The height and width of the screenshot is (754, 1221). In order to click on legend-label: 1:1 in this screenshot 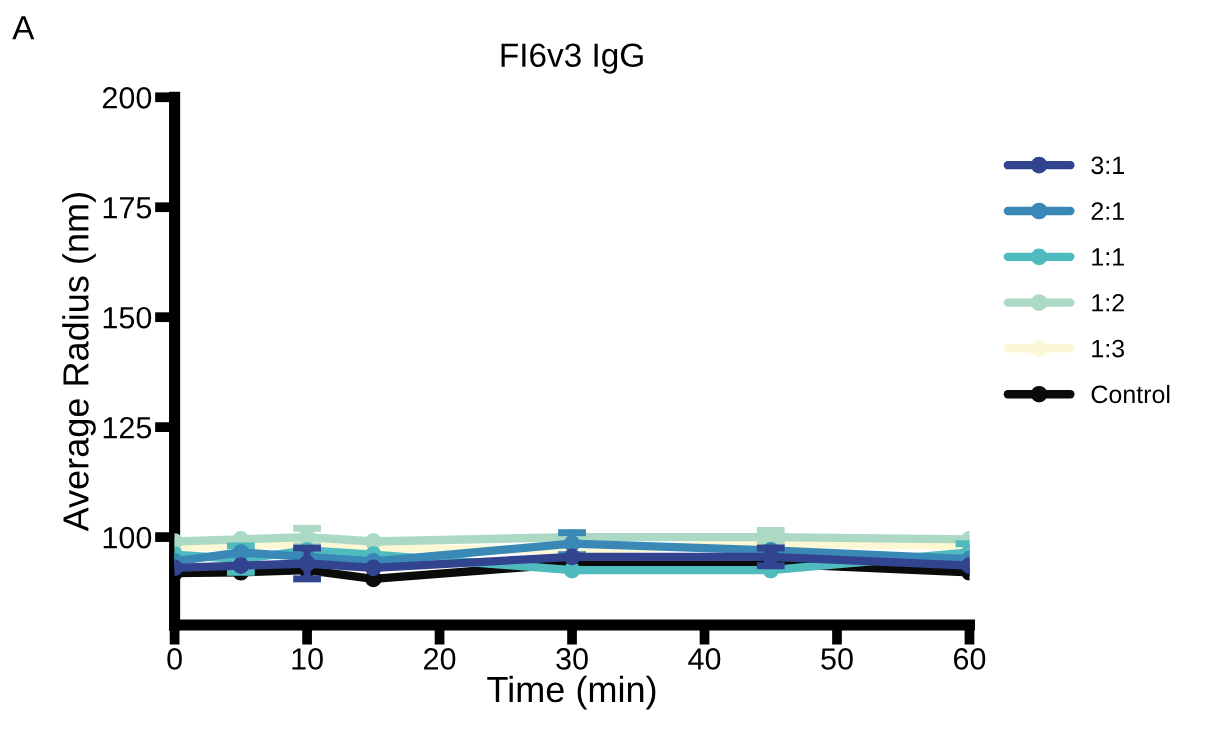, I will do `click(1108, 257)`.